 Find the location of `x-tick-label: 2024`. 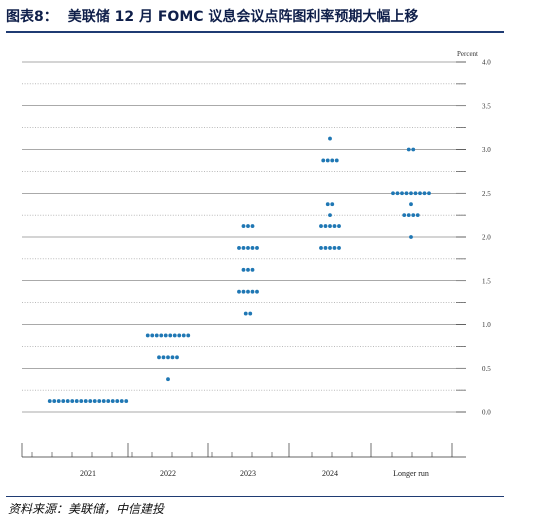

x-tick-label: 2024 is located at coordinates (330, 473).